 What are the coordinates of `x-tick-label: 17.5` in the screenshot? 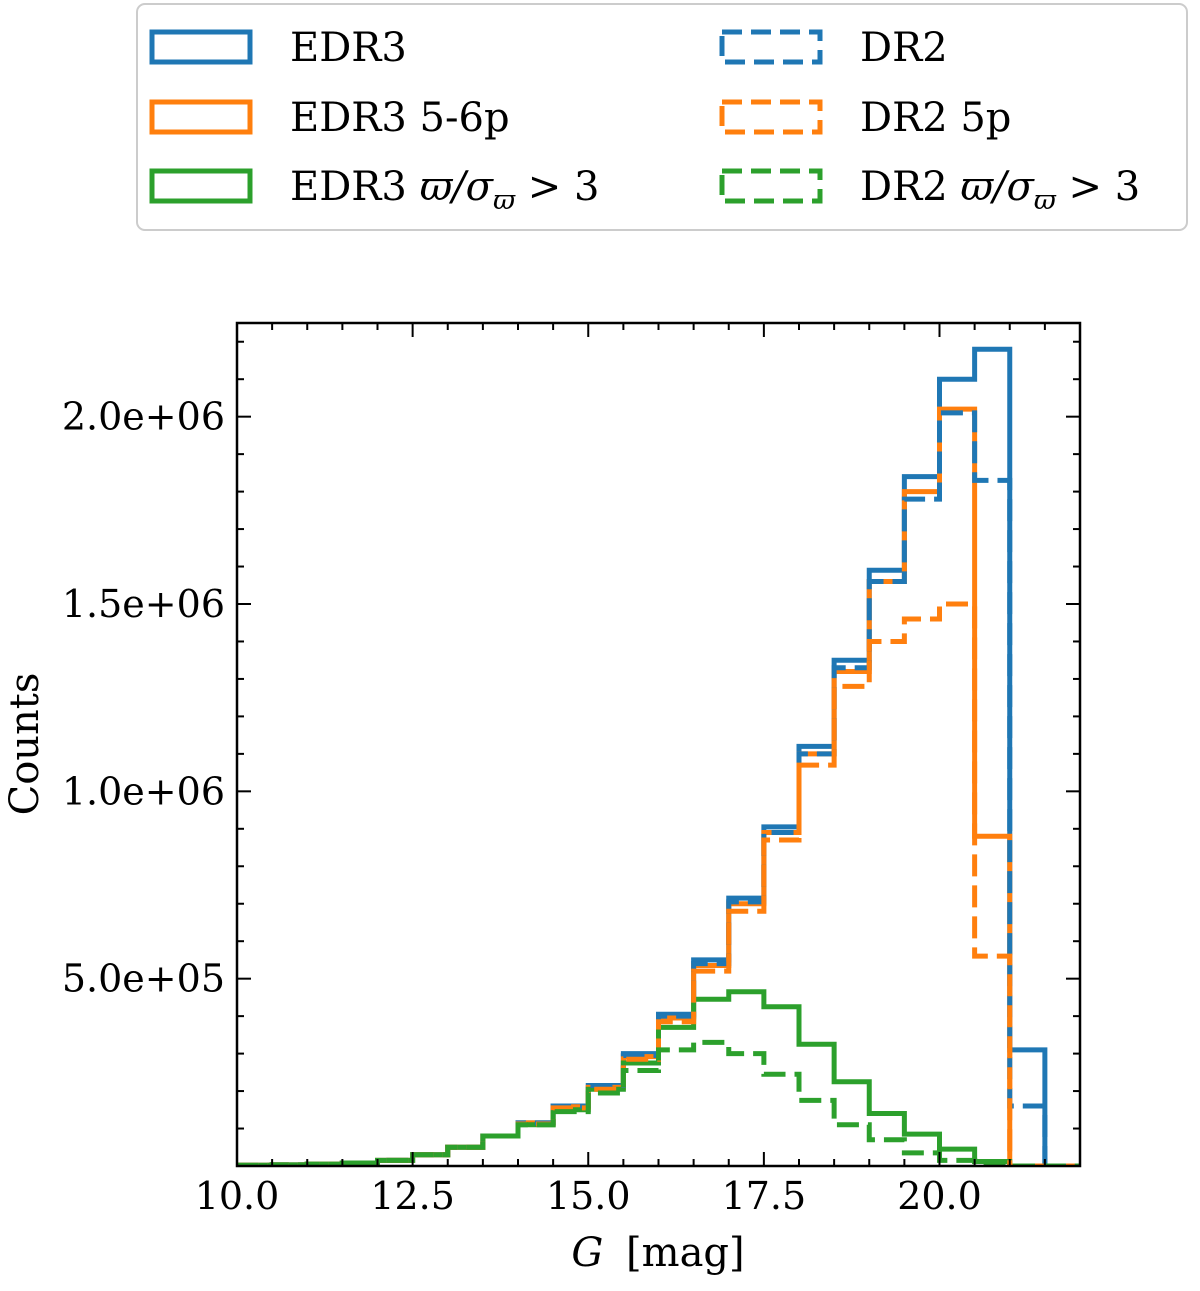 It's located at (764, 1196).